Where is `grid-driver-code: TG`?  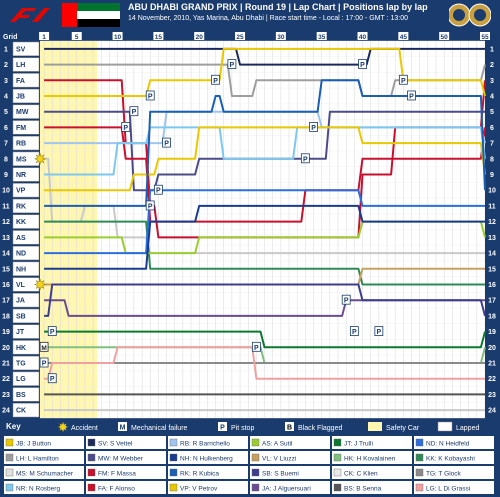 grid-driver-code: TG is located at coordinates (21, 364).